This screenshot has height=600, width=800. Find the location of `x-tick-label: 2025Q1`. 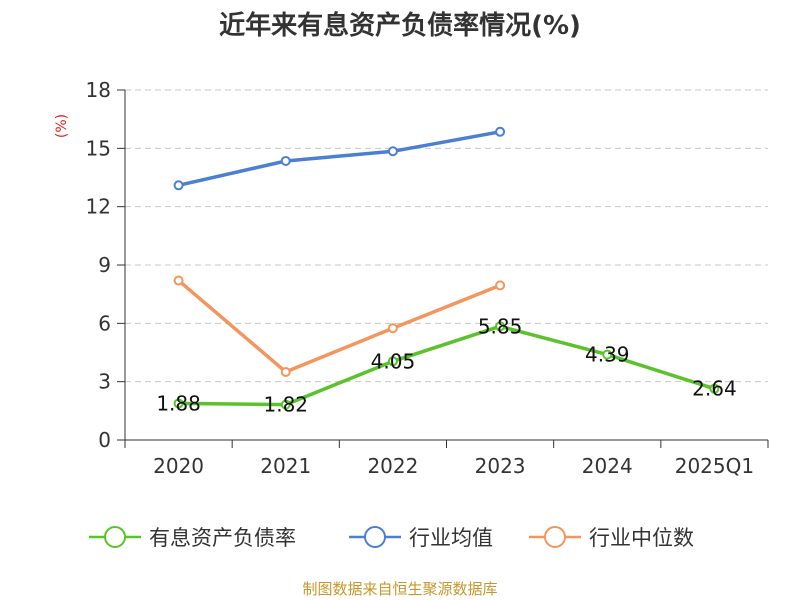

x-tick-label: 2025Q1 is located at coordinates (714, 466).